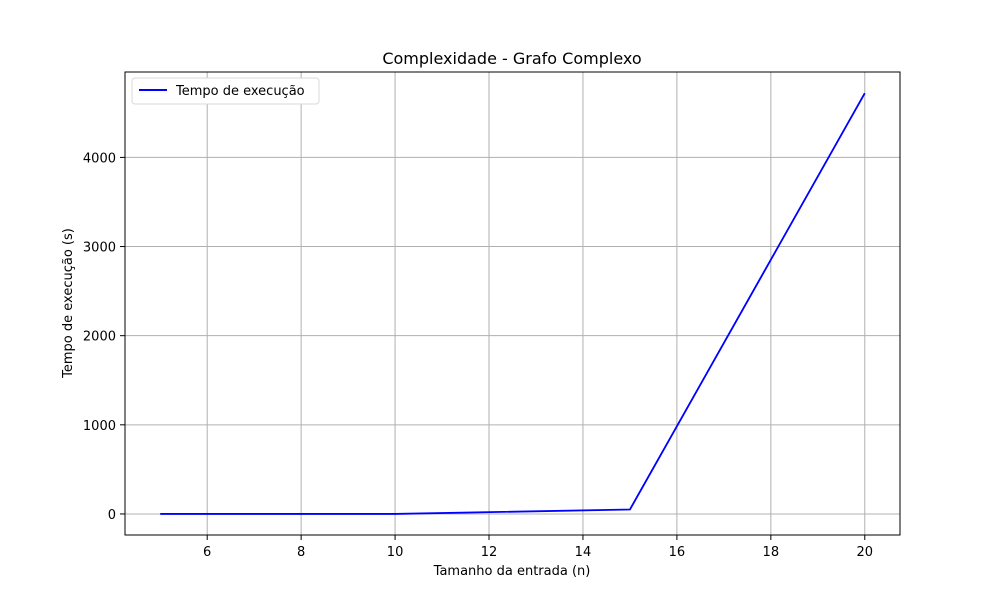 This screenshot has height=600, width=1000. I want to click on y-tick-label: 0, so click(112, 515).